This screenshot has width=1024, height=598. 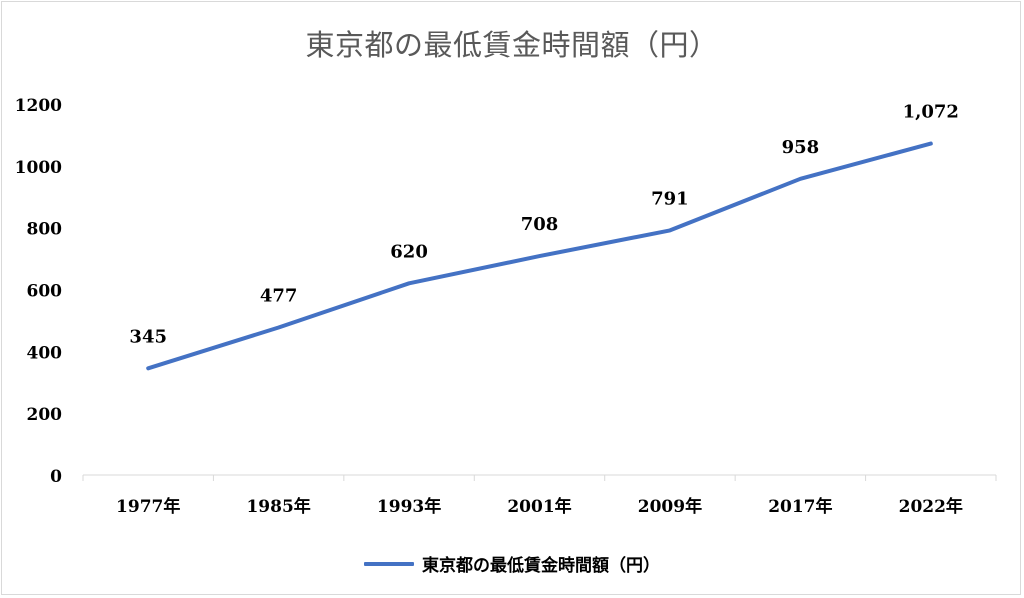 I want to click on x-tick-label: 2009年, so click(x=670, y=506).